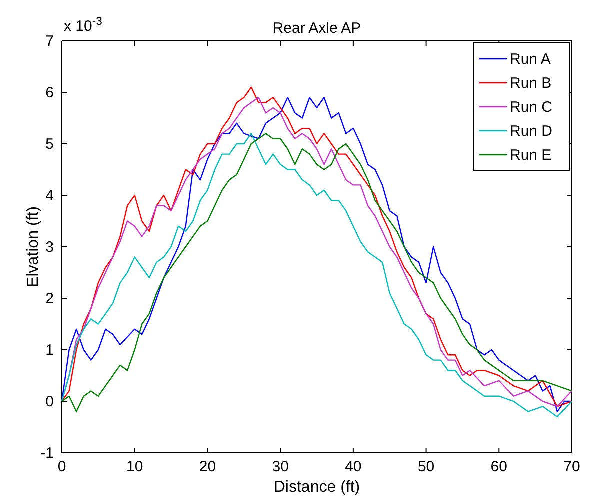 The height and width of the screenshot is (500, 591). What do you see at coordinates (50, 195) in the screenshot?
I see `y-tick-label: 4` at bounding box center [50, 195].